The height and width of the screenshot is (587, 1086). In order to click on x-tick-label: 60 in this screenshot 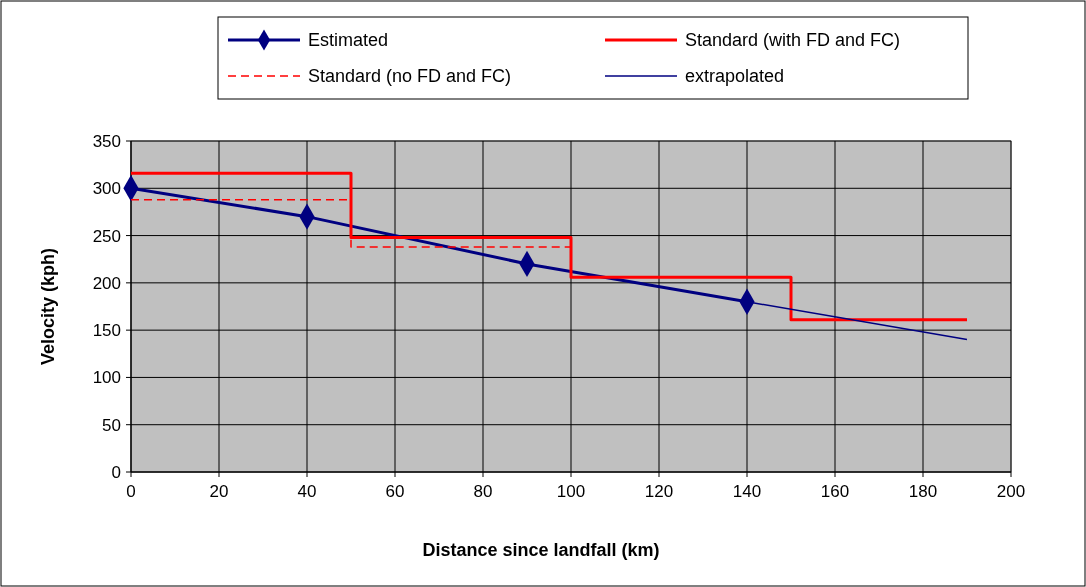, I will do `click(395, 491)`.